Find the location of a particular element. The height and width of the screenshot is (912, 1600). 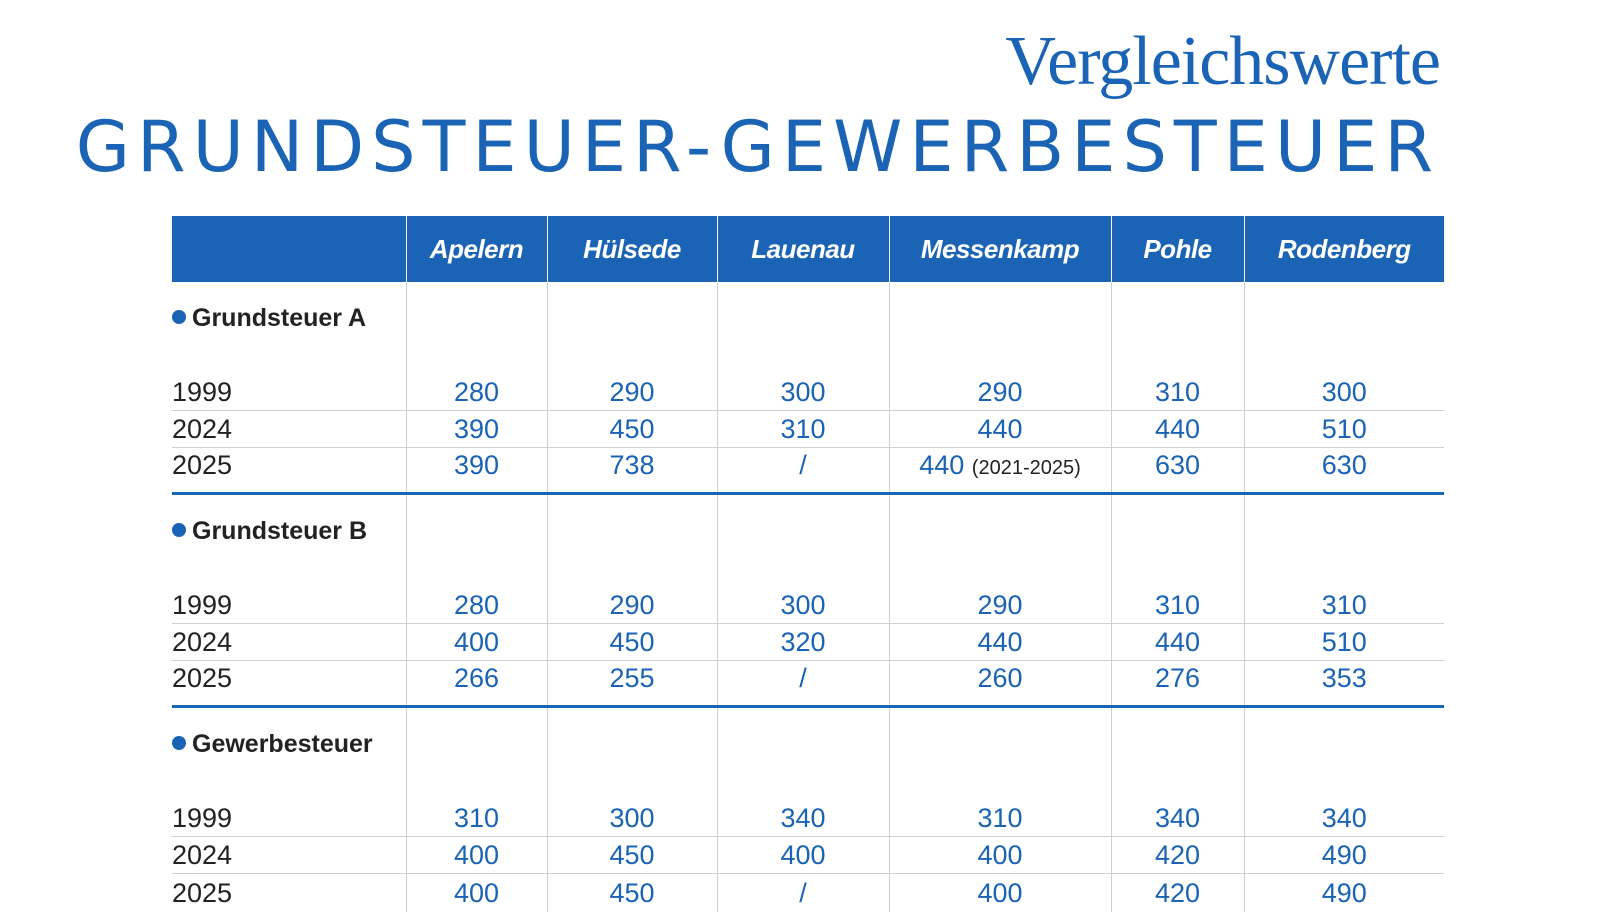

table-row: 1999 310 300 340 310 340 340 is located at coordinates (808, 810).